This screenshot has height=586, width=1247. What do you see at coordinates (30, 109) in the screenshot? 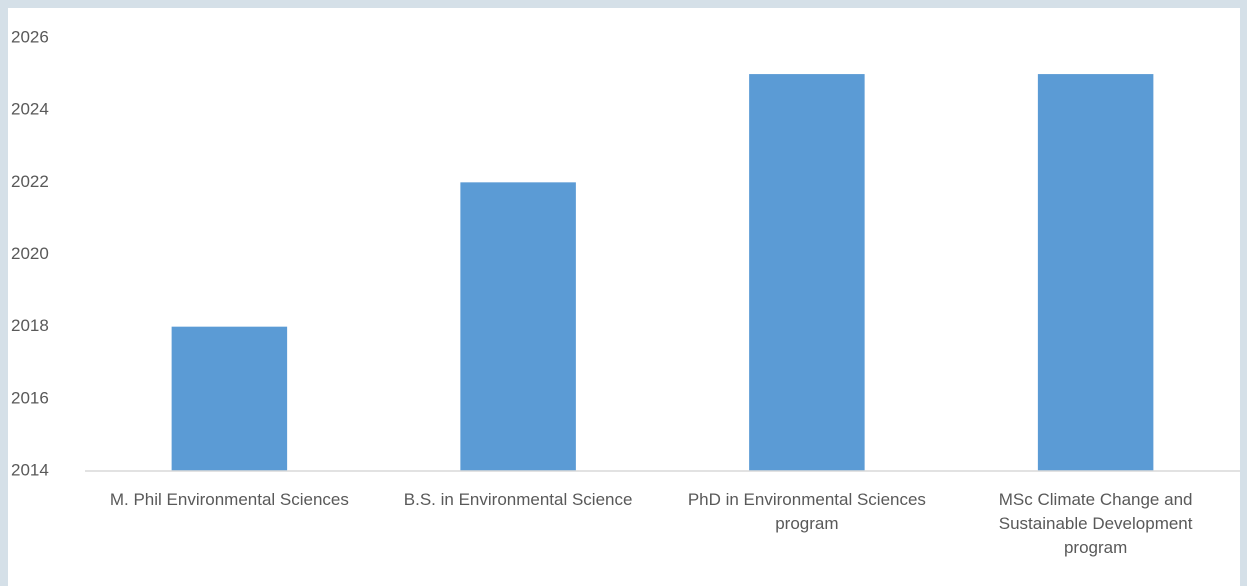
I see `y-tick-label: 2024` at bounding box center [30, 109].